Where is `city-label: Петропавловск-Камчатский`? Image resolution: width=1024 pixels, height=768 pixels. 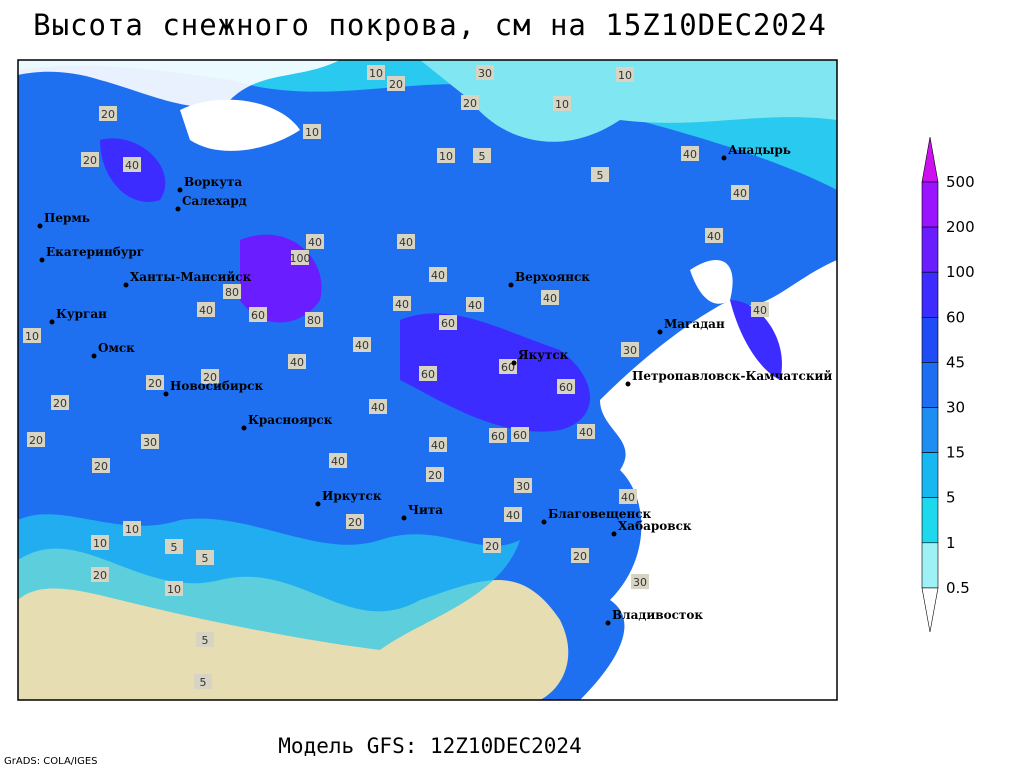
city-label: Петропавловск-Камчатский is located at coordinates (732, 376).